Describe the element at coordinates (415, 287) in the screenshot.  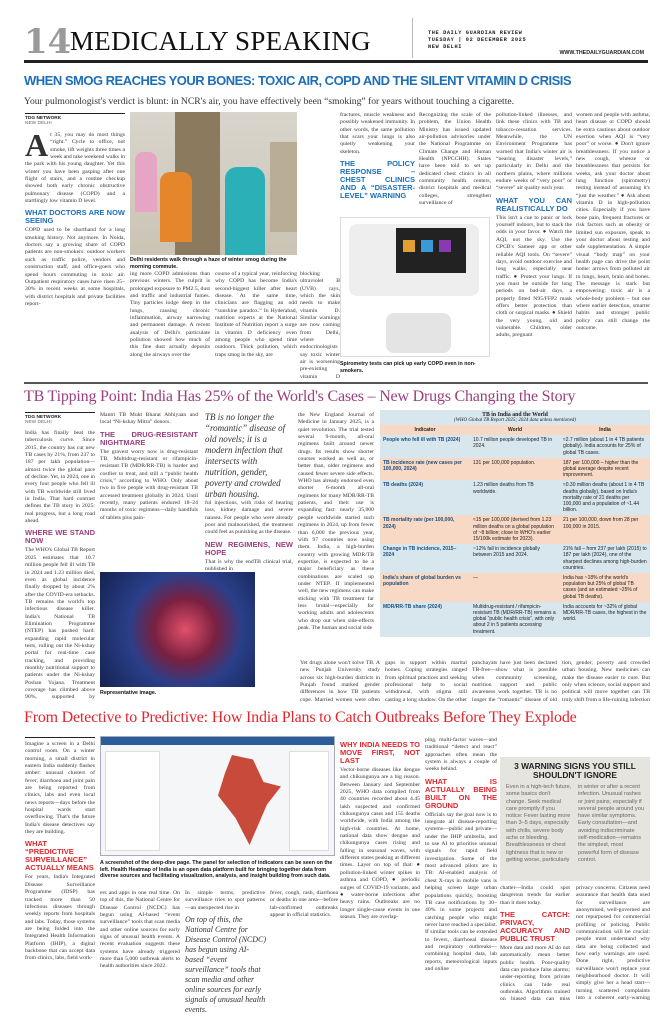
I see `spirometer-photo` at that location.